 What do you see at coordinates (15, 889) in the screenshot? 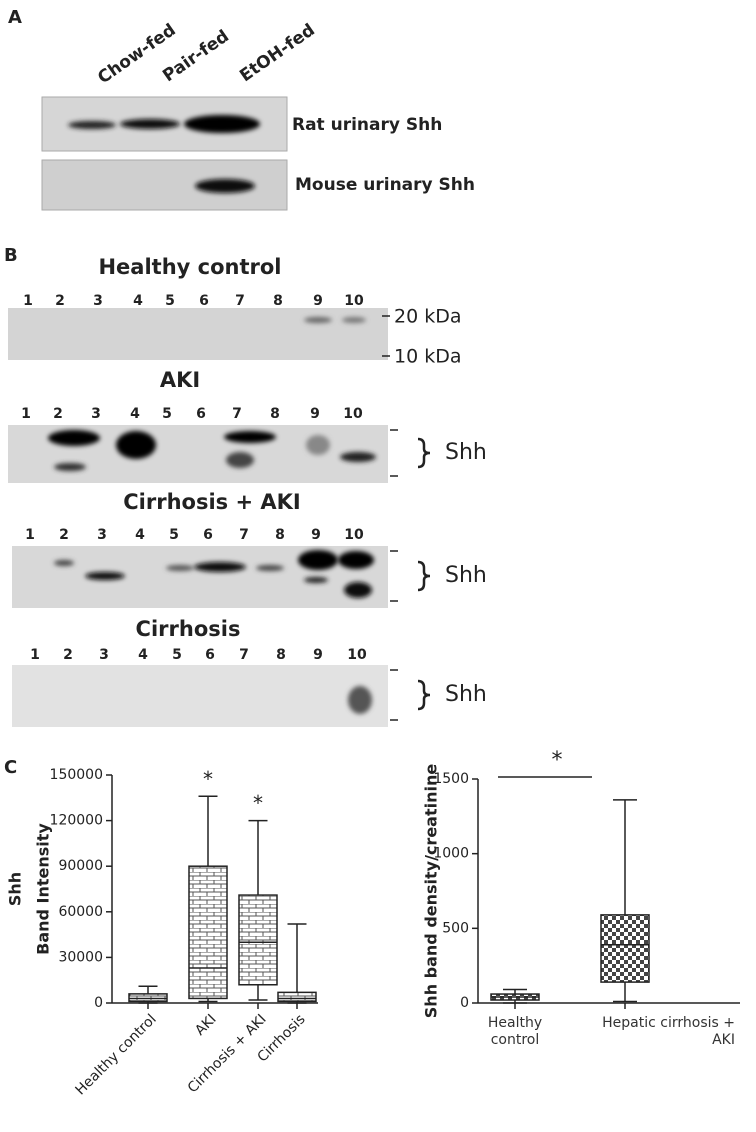
I see `y-axis-label: Shh` at bounding box center [15, 889].